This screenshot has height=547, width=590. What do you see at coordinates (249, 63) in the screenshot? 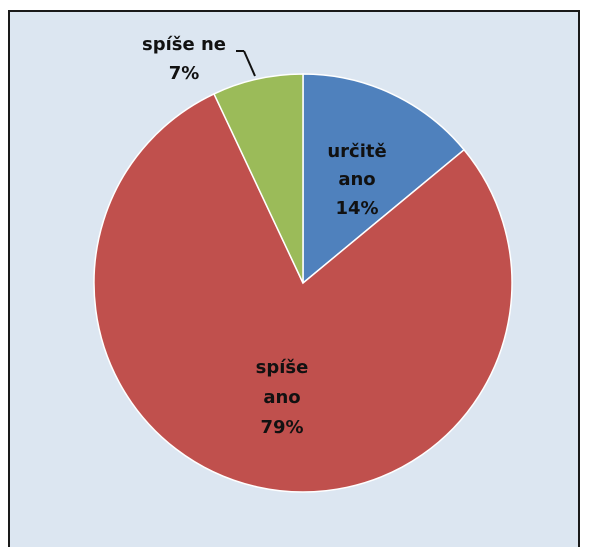
I see `leader-line-spise-ne` at bounding box center [249, 63].